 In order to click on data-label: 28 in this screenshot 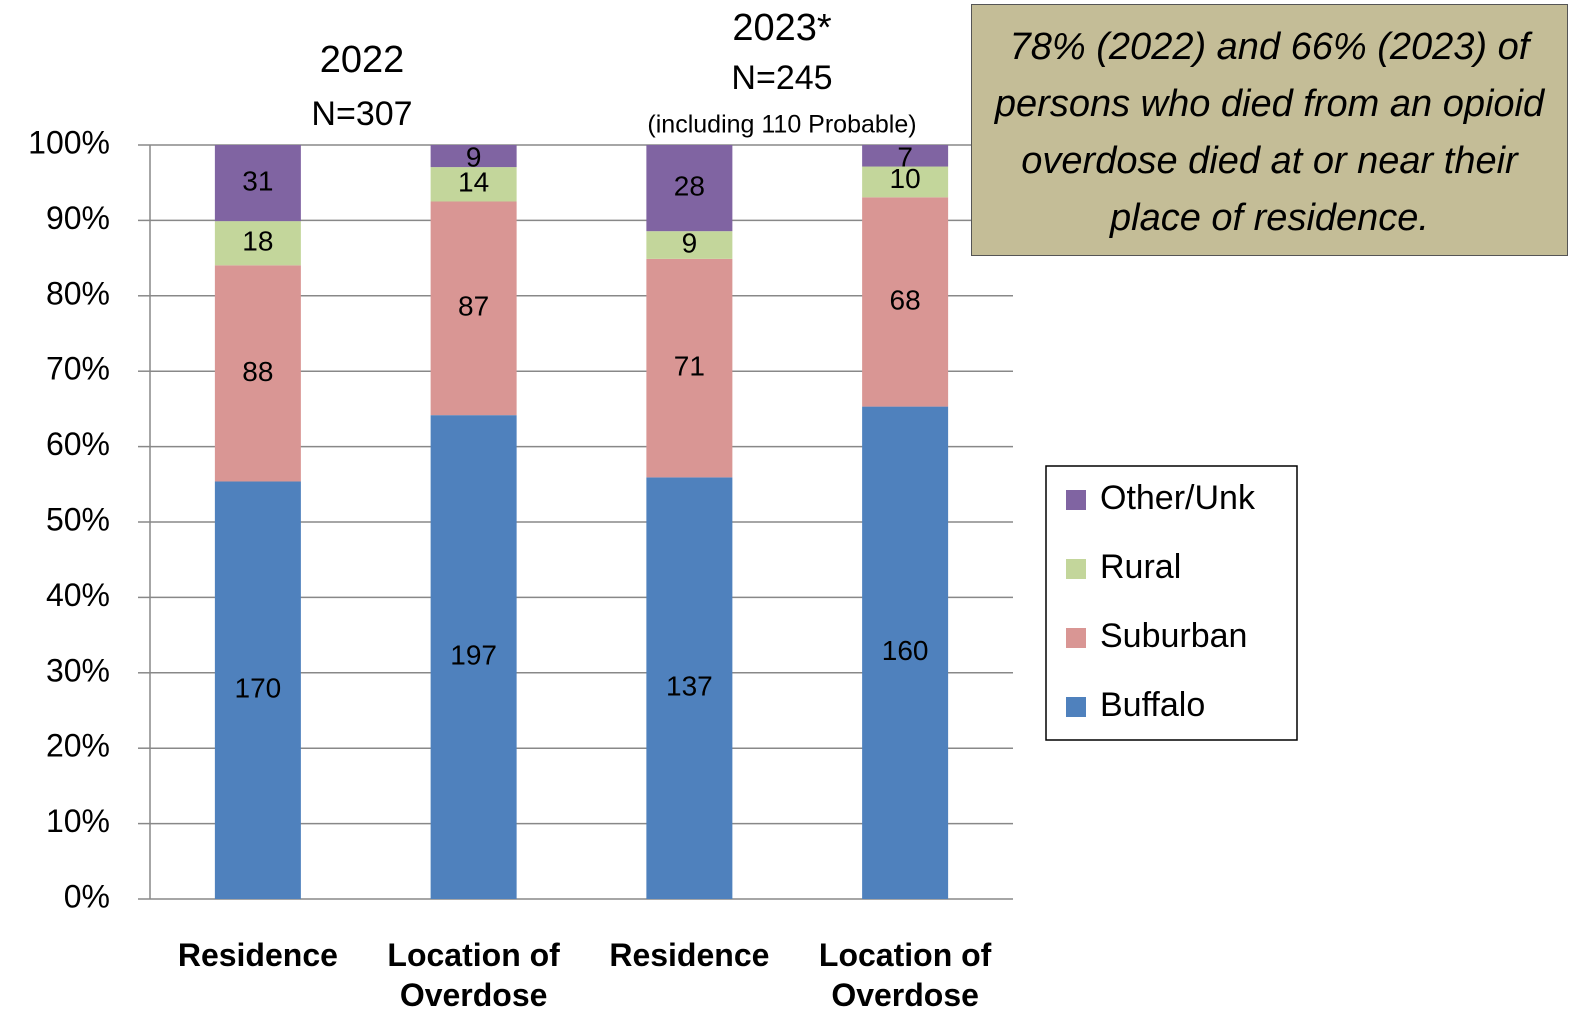, I will do `click(689, 185)`.